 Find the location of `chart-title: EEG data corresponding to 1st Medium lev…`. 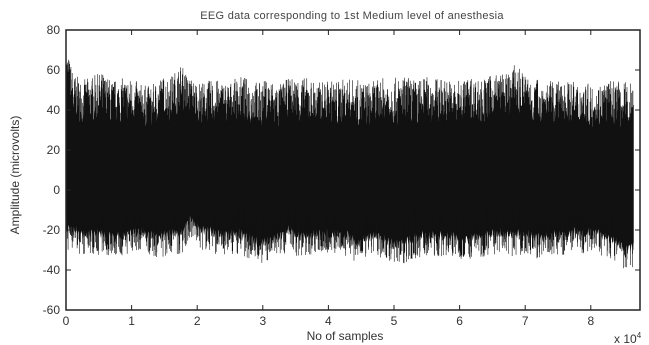

chart-title: EEG data corresponding to 1st Medium lev… is located at coordinates (352, 16).